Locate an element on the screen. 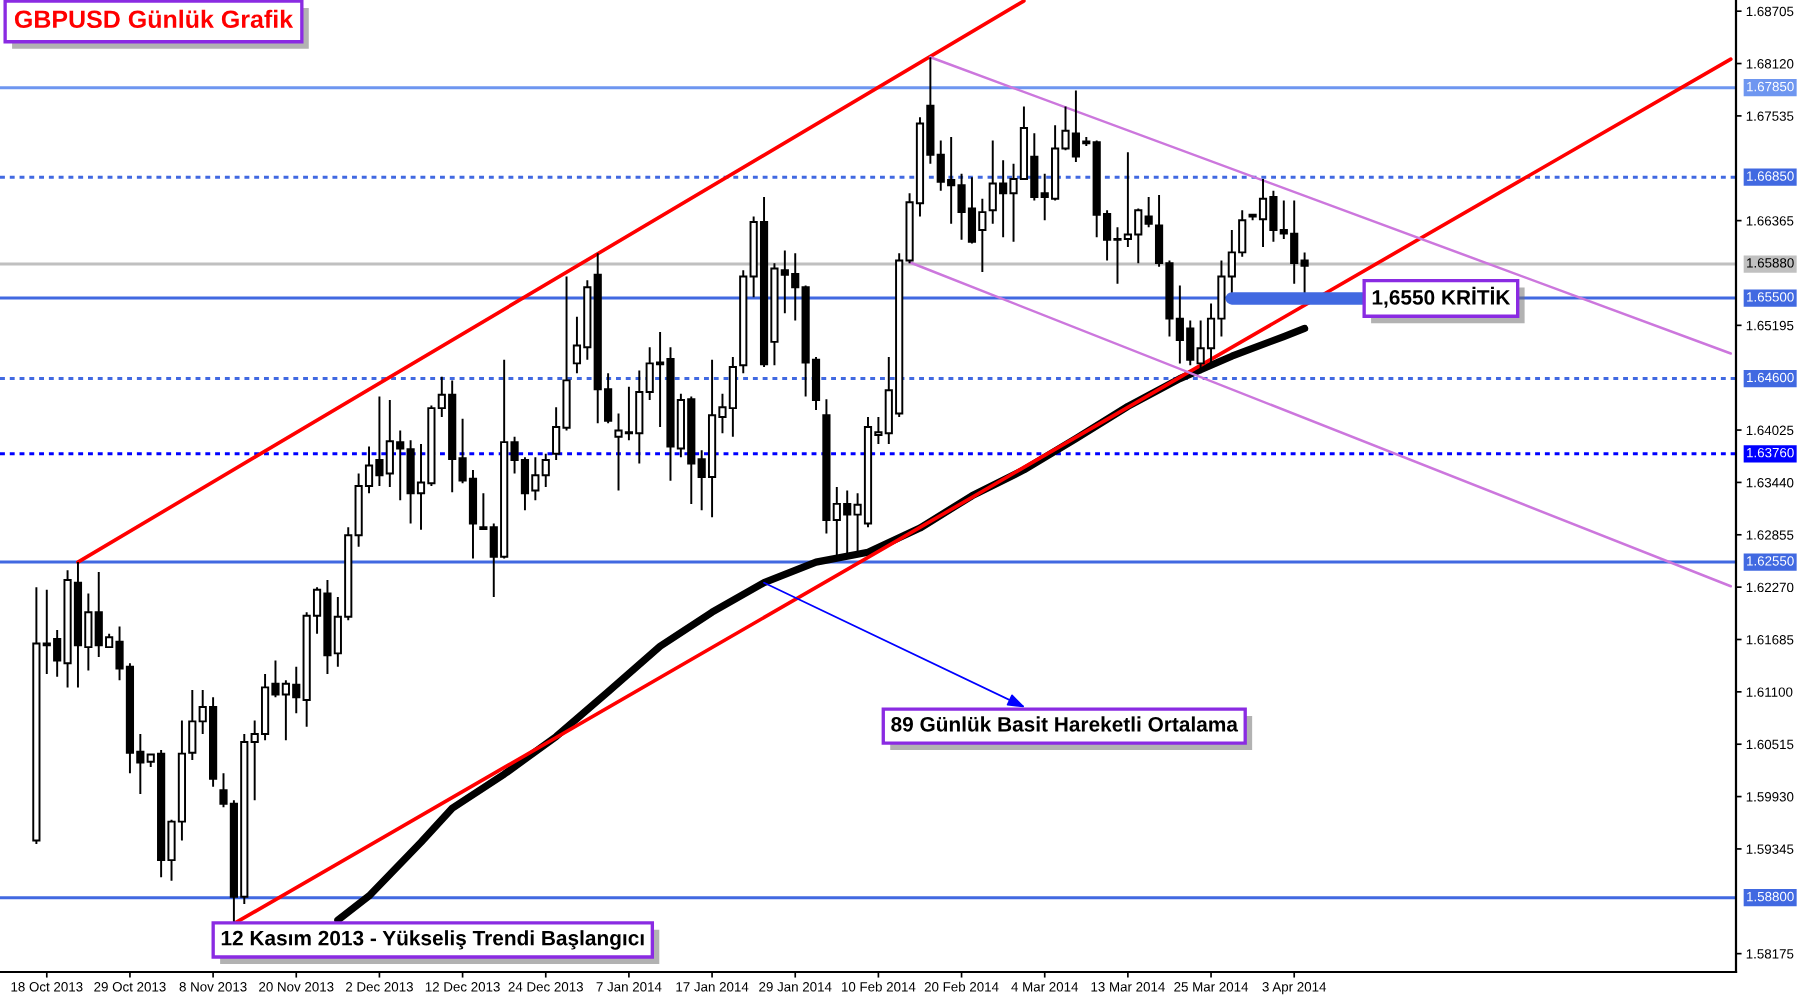 This screenshot has height=1000, width=1800. annotation: 12 Kasım 2013 - Yükseliş Trendi Başlangıcı is located at coordinates (432, 940).